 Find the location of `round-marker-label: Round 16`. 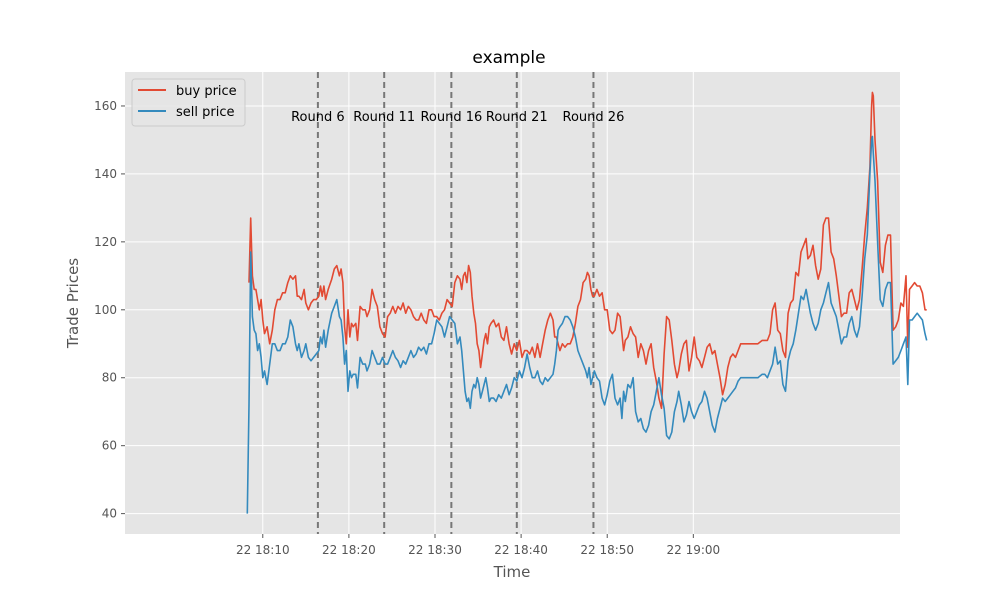

round-marker-label: Round 16 is located at coordinates (451, 117).